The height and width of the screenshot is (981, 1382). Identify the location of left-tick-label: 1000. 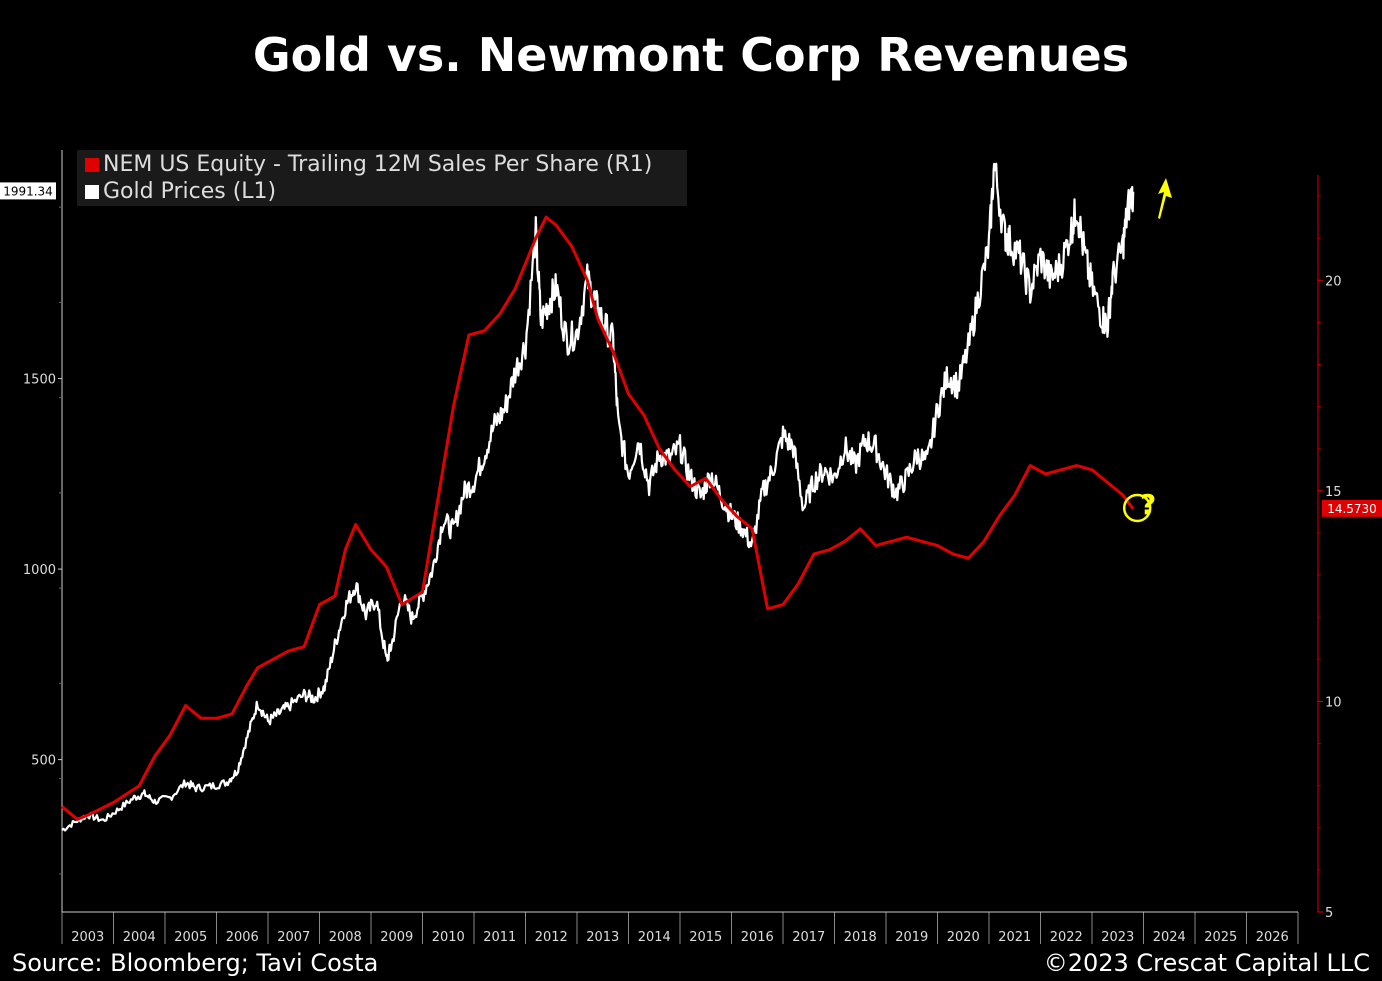
(39, 570).